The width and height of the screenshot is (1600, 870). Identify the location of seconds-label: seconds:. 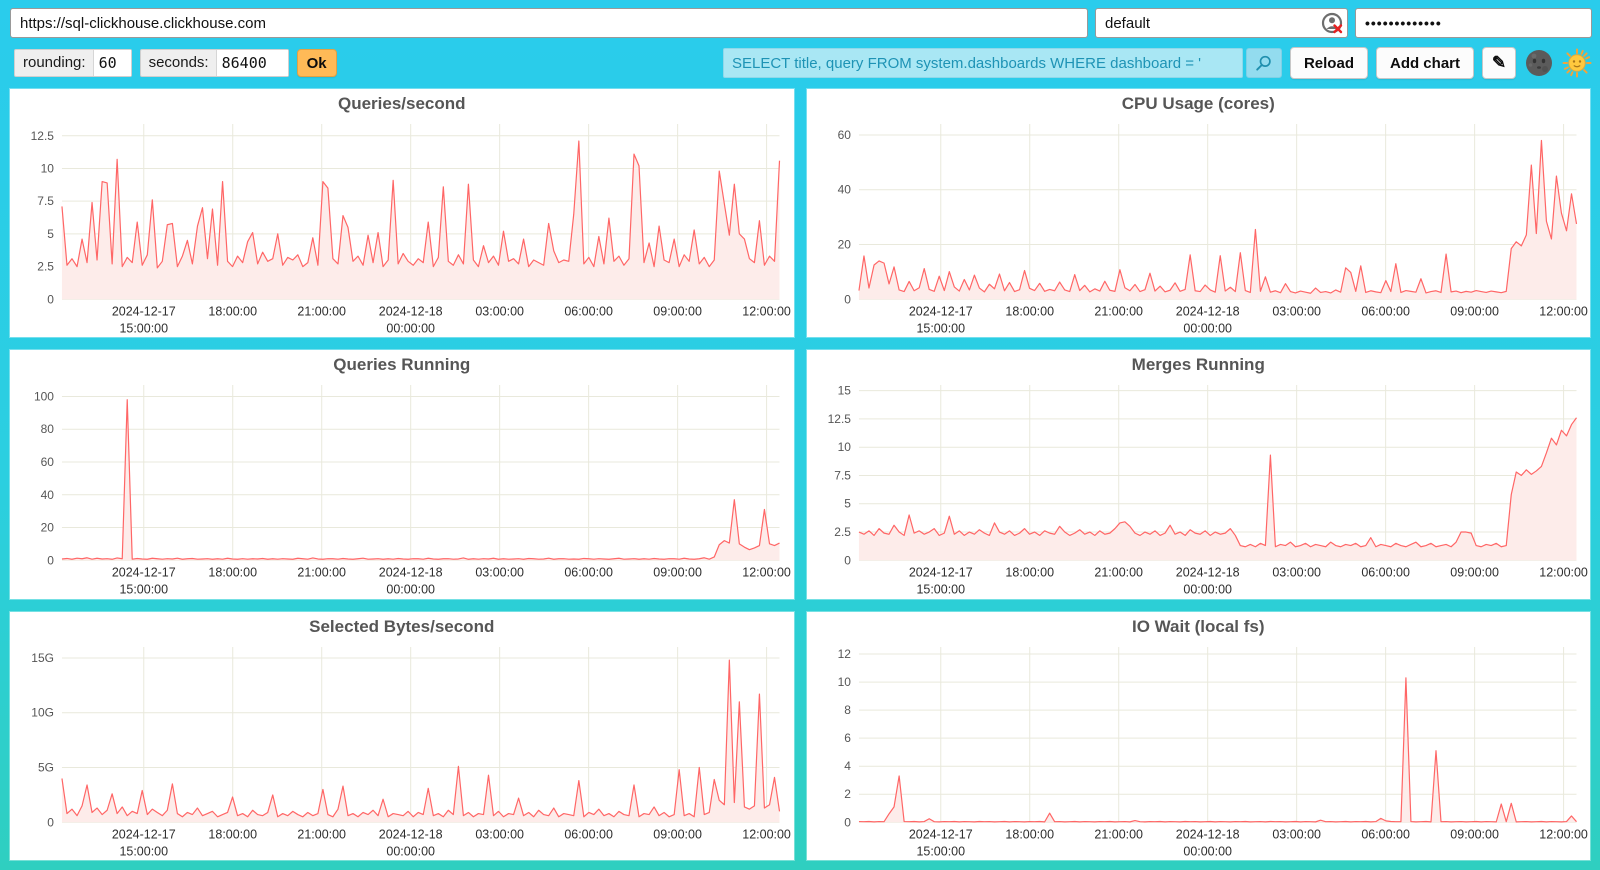
(178, 62).